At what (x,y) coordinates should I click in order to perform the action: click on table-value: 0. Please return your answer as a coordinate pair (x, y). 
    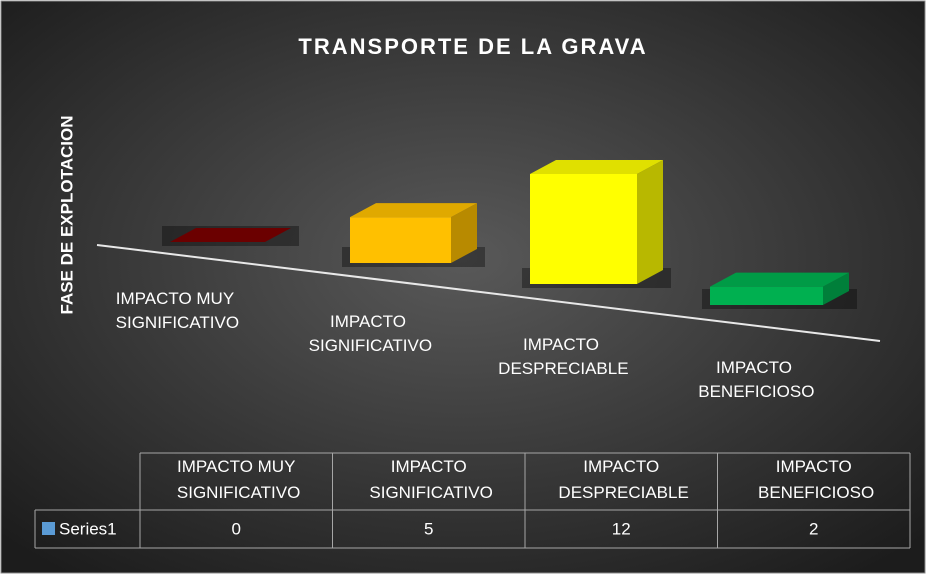
    Looking at the image, I should click on (236, 528).